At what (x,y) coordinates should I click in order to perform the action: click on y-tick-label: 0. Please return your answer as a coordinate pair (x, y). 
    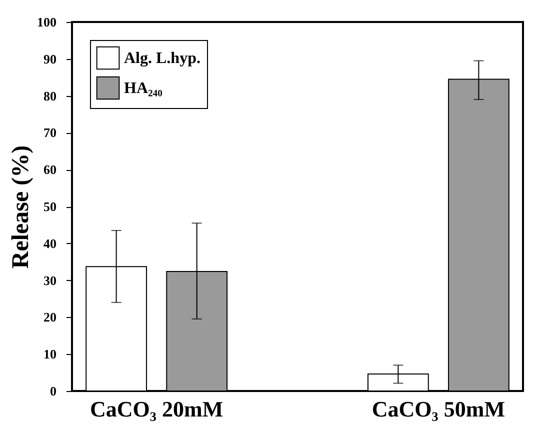
    Looking at the image, I should click on (53, 391).